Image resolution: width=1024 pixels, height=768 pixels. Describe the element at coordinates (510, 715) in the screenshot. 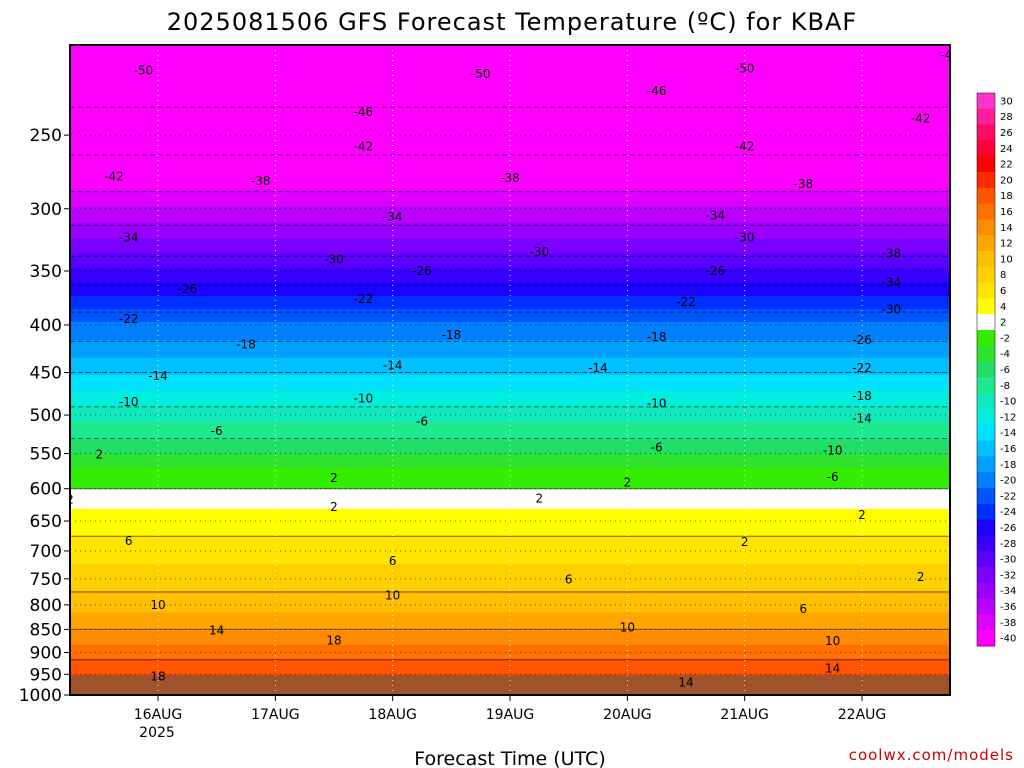

I see `x-tick-label: 19AUG` at that location.